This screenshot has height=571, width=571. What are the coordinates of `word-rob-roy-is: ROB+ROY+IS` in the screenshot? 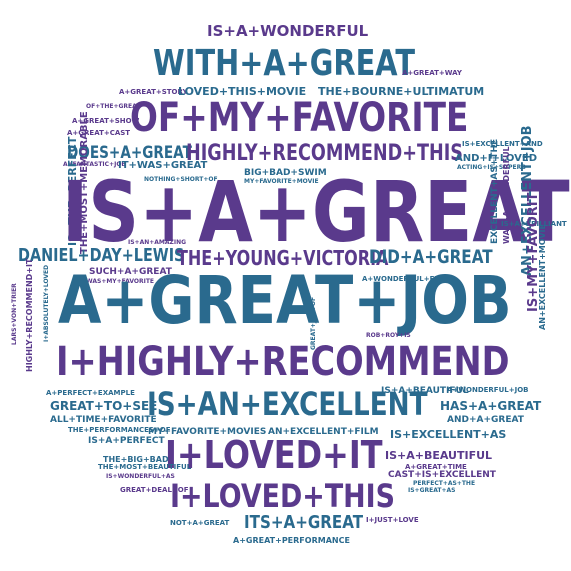 It's located at (388, 335).